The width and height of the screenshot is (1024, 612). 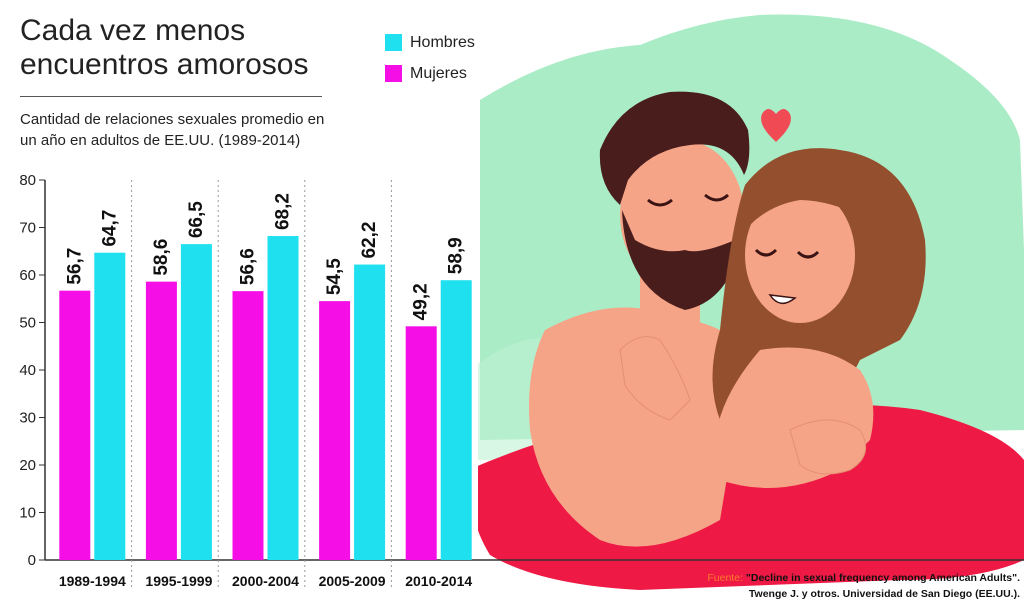 I want to click on man-eye-right, so click(x=717, y=197).